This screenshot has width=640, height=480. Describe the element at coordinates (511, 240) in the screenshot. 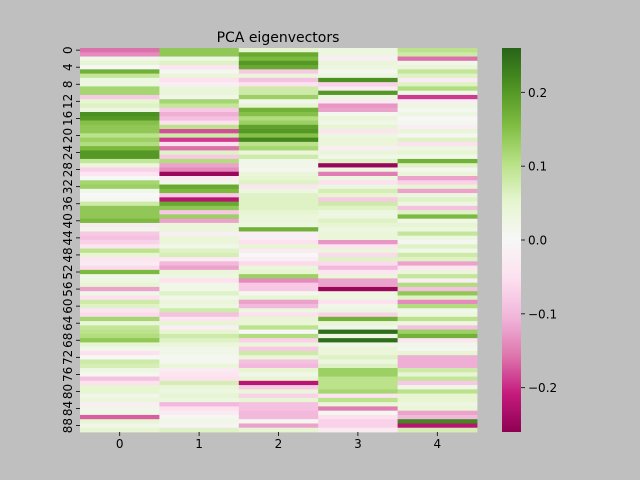

I see `colorbar` at that location.